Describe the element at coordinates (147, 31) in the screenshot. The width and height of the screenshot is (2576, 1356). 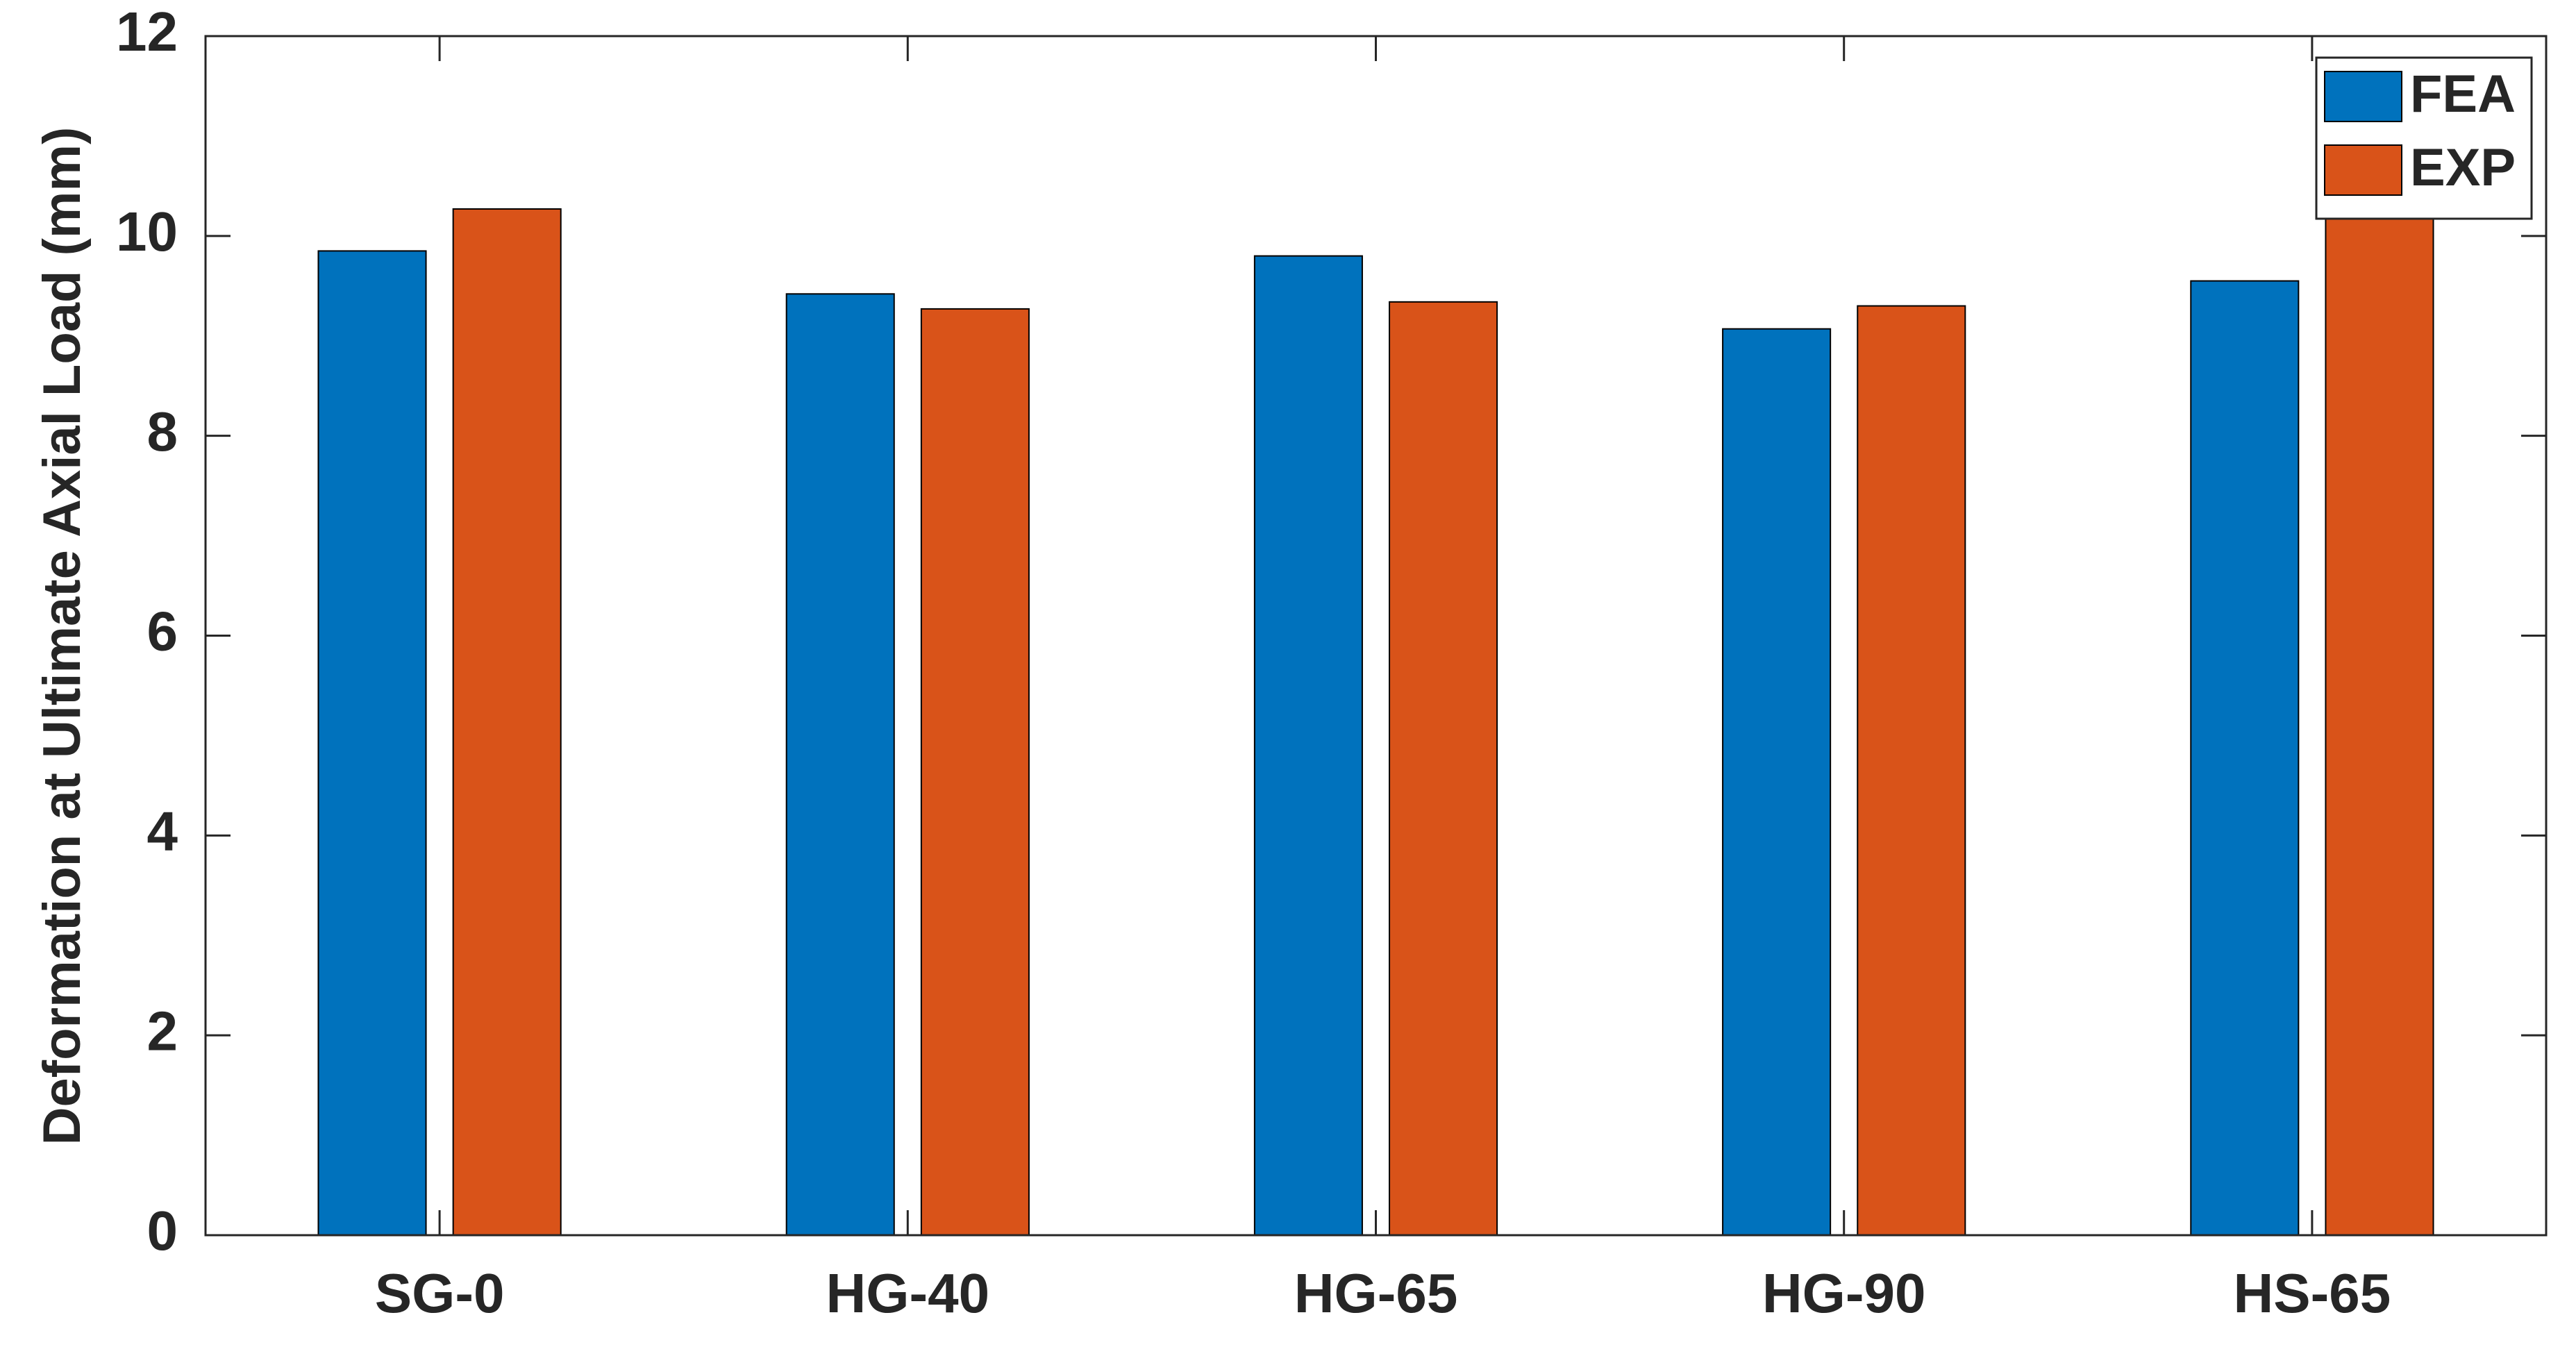
I see `y-tick-label: 12` at that location.